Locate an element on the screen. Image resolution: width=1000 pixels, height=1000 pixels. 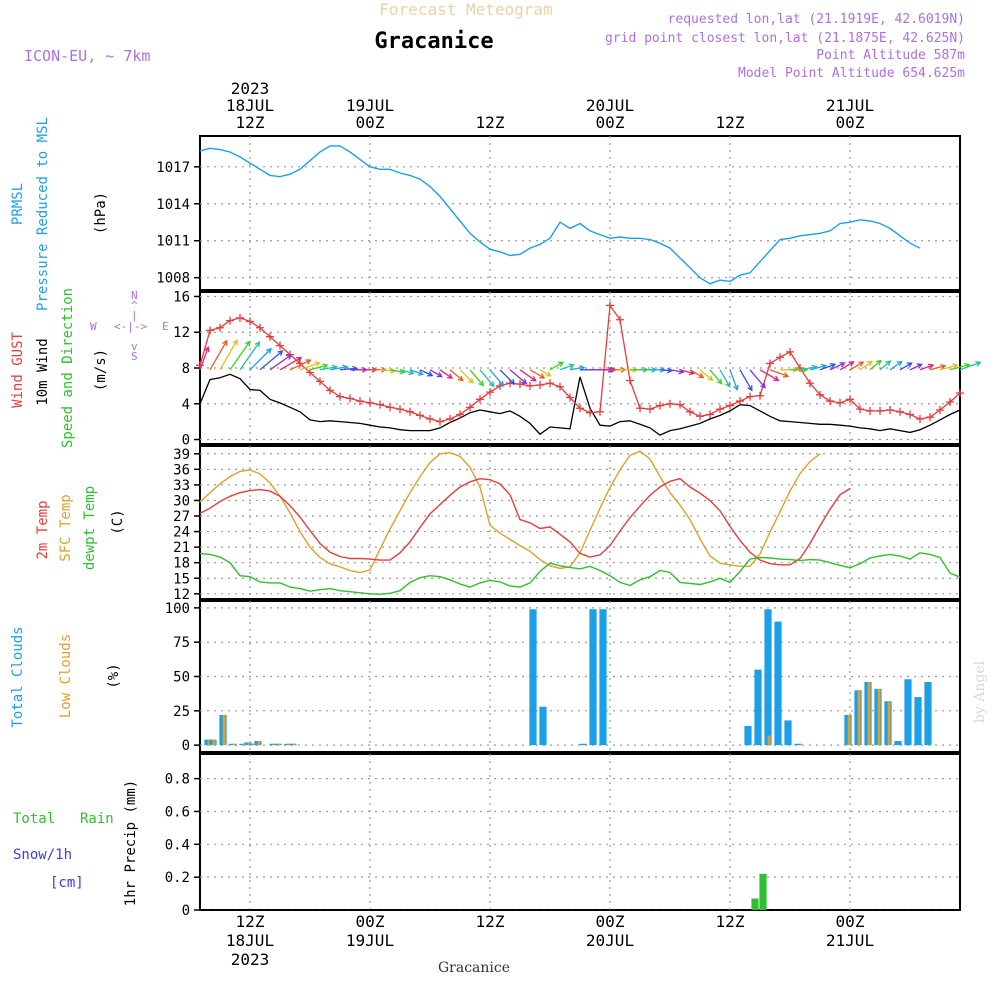
total-clouds-label: Total Clouds is located at coordinates (18, 676).